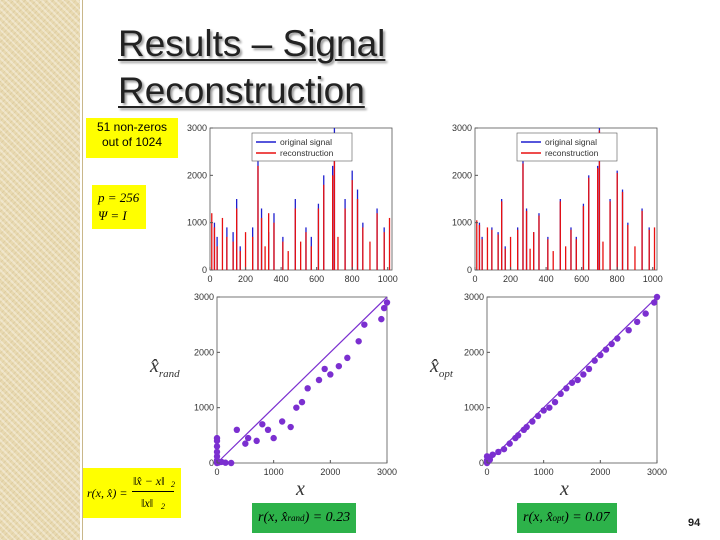  Describe the element at coordinates (565, 384) in the screenshot. I see `chart-bottom-right: 0 1000 2000 3000 0 1000 2000 3000` at that location.